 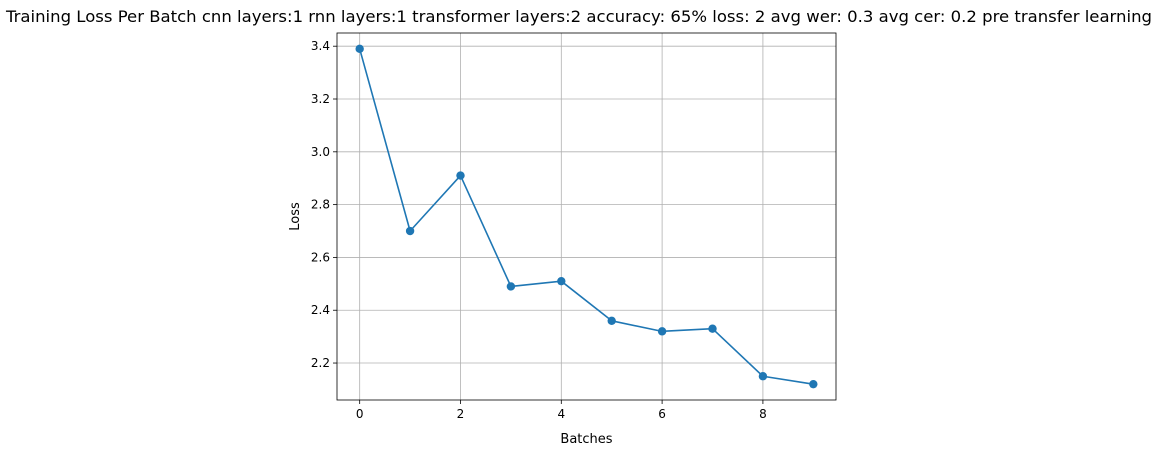 What do you see at coordinates (763, 414) in the screenshot?
I see `x-tick-label: 8` at bounding box center [763, 414].